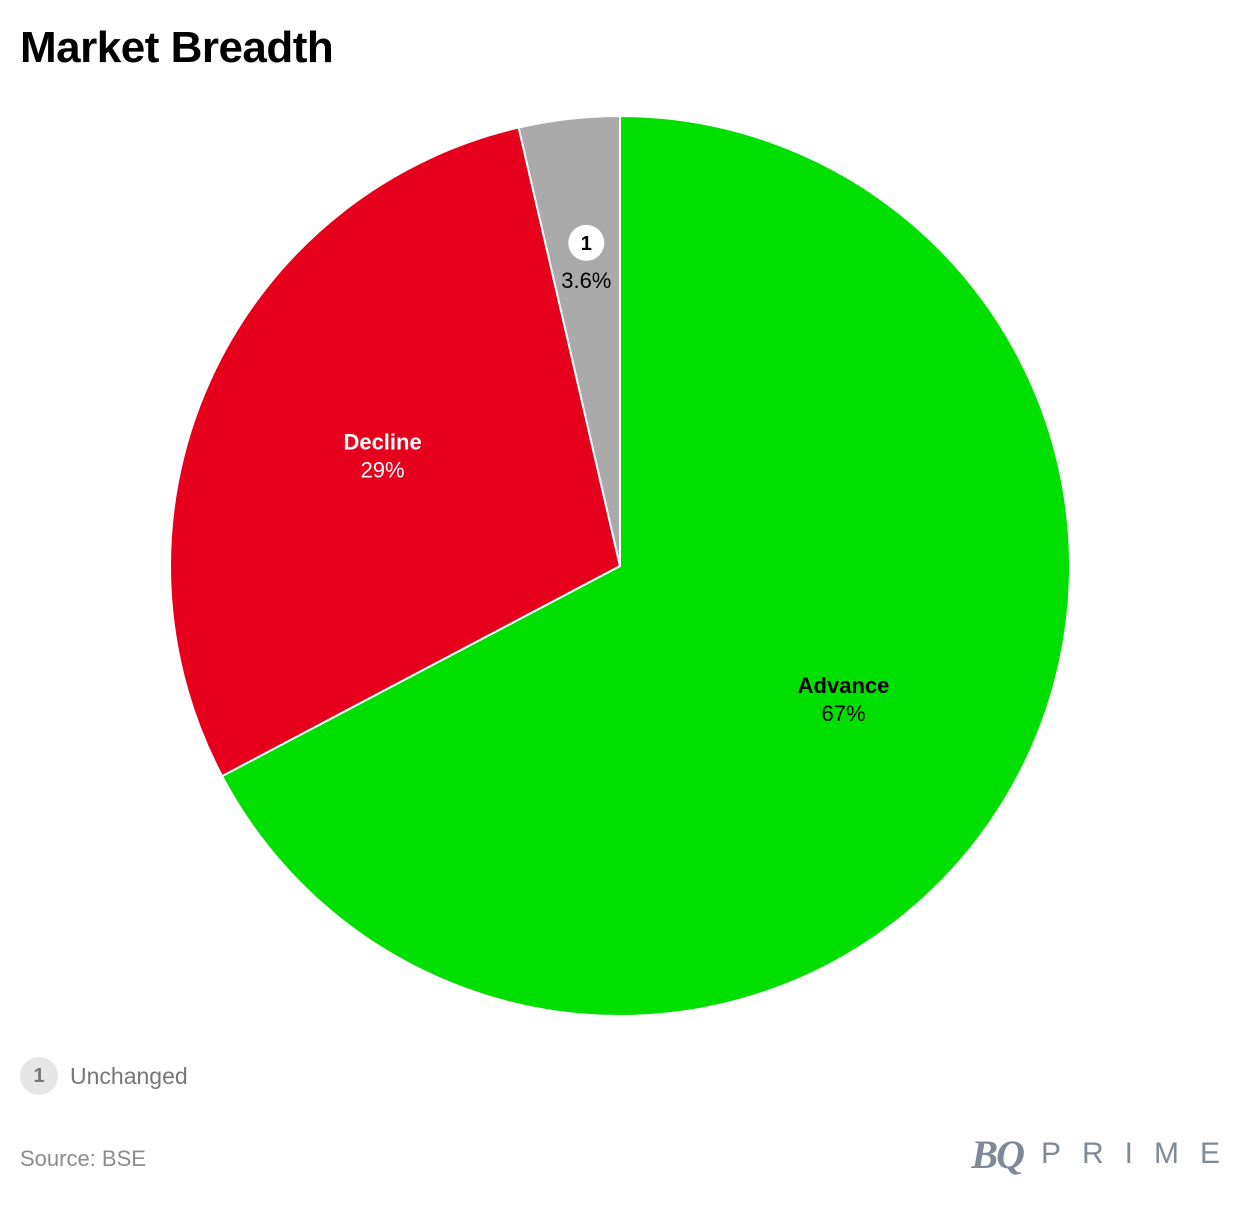 Image resolution: width=1240 pixels, height=1206 pixels. Describe the element at coordinates (1140, 1153) in the screenshot. I see `logo-prime-text: PRIME` at that location.